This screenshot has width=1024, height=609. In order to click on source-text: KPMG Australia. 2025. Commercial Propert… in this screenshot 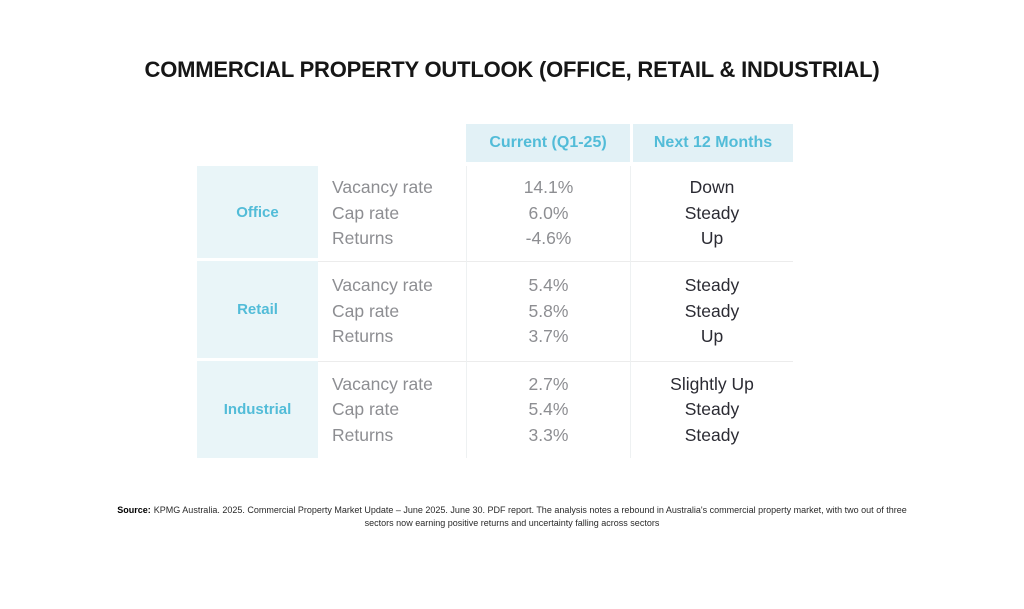, I will do `click(530, 516)`.